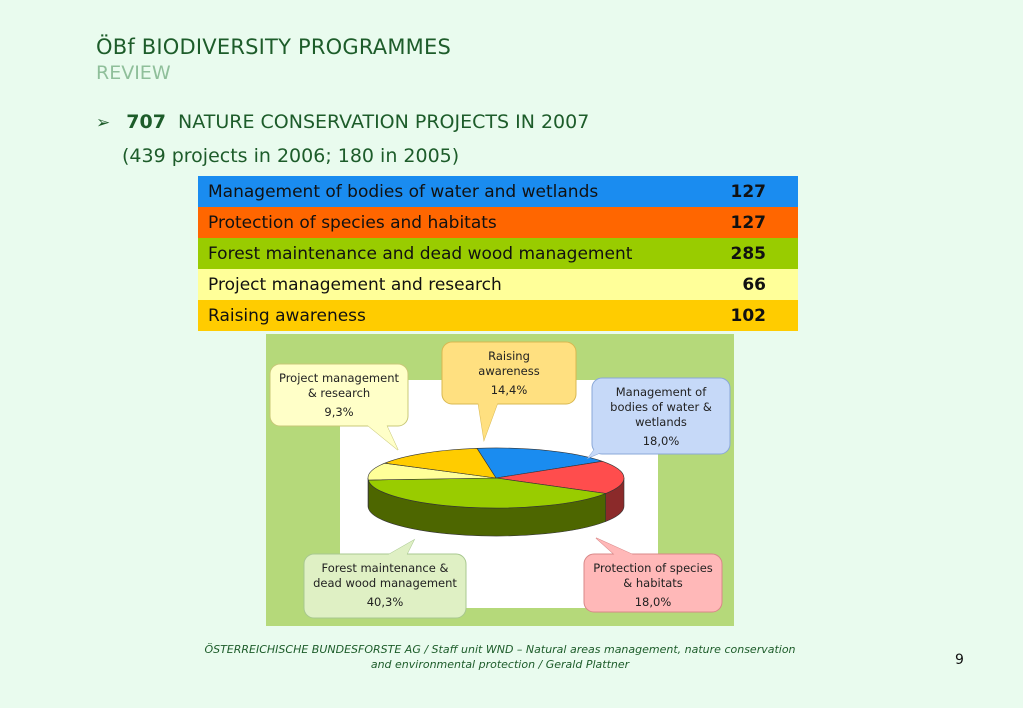  I want to click on page-number: 9, so click(959, 660).